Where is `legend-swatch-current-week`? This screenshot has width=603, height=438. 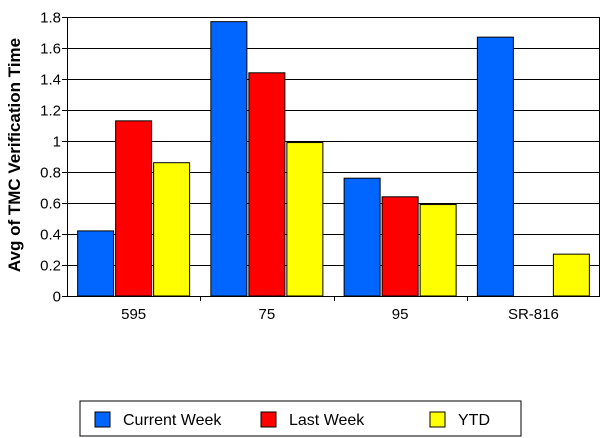 legend-swatch-current-week is located at coordinates (102, 419).